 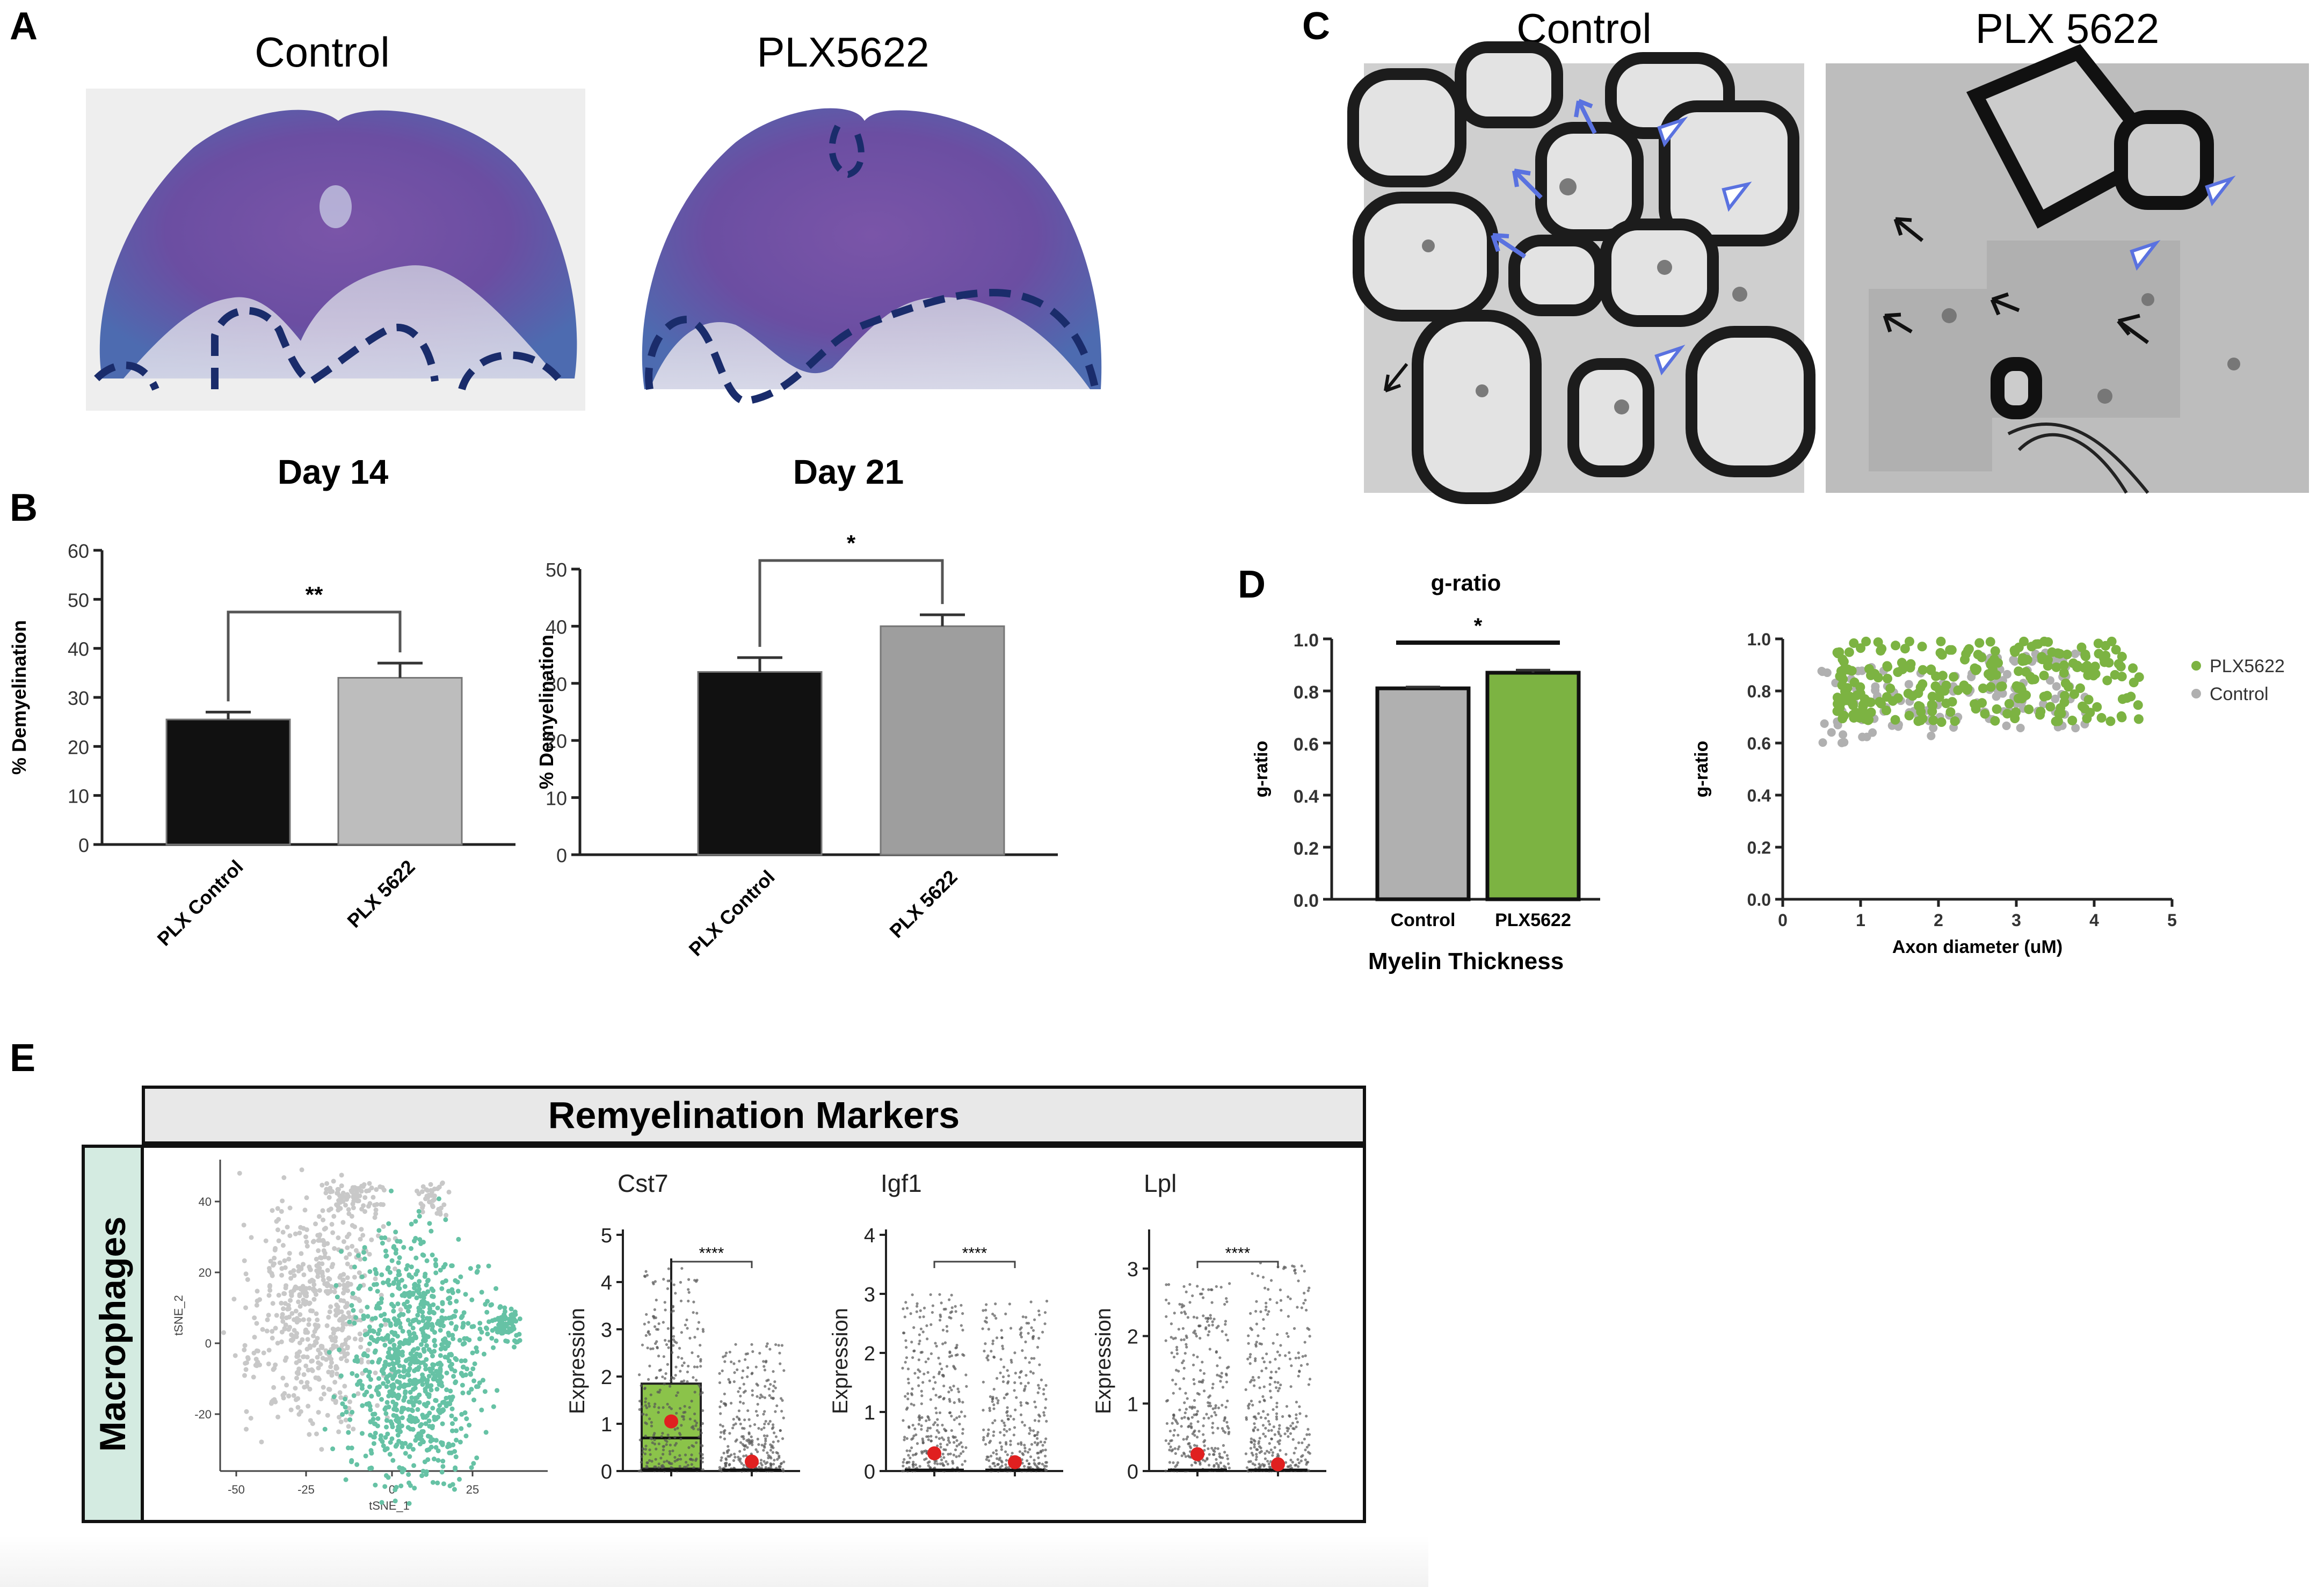 I want to click on y-tick-label: 0.8, so click(x=1306, y=693).